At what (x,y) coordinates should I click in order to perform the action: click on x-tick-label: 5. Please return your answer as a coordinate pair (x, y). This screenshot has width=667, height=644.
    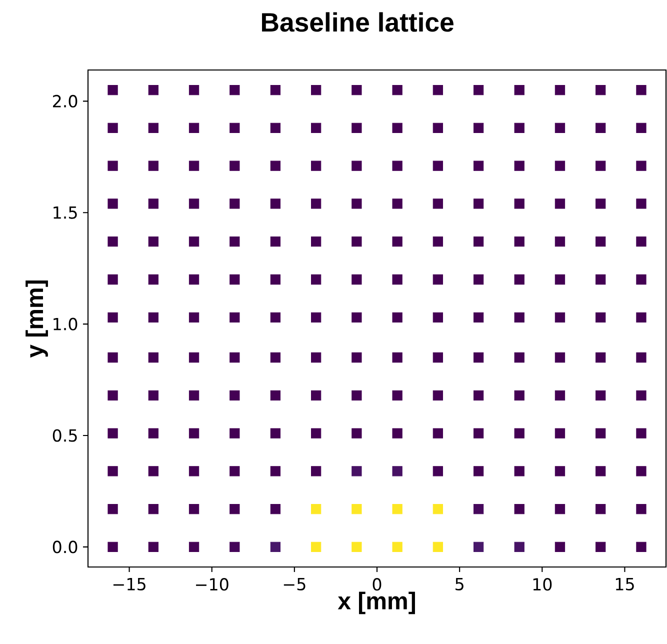
    Looking at the image, I should click on (460, 584).